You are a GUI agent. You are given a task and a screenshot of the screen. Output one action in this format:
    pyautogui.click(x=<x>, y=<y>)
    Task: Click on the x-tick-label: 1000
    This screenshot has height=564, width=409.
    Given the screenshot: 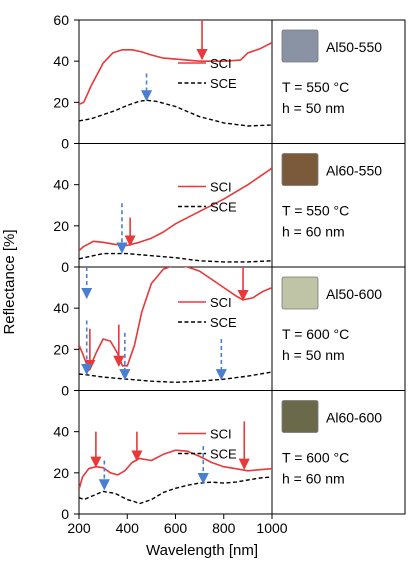 What is the action you would take?
    pyautogui.click(x=271, y=528)
    